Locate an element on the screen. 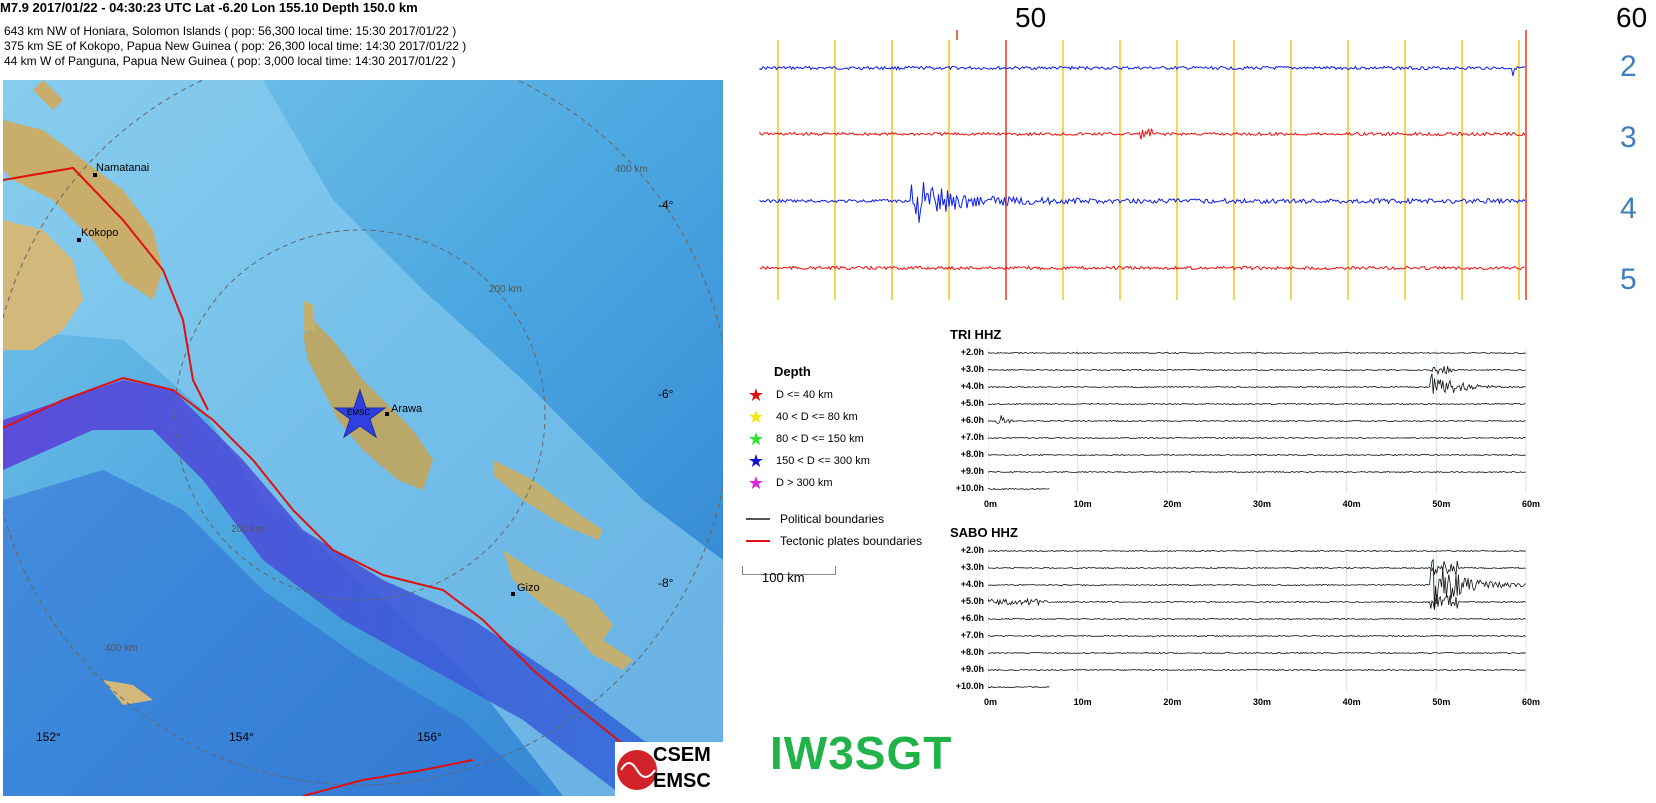 This screenshot has width=1656, height=803. heli-row-label: +3.0h is located at coordinates (972, 567).